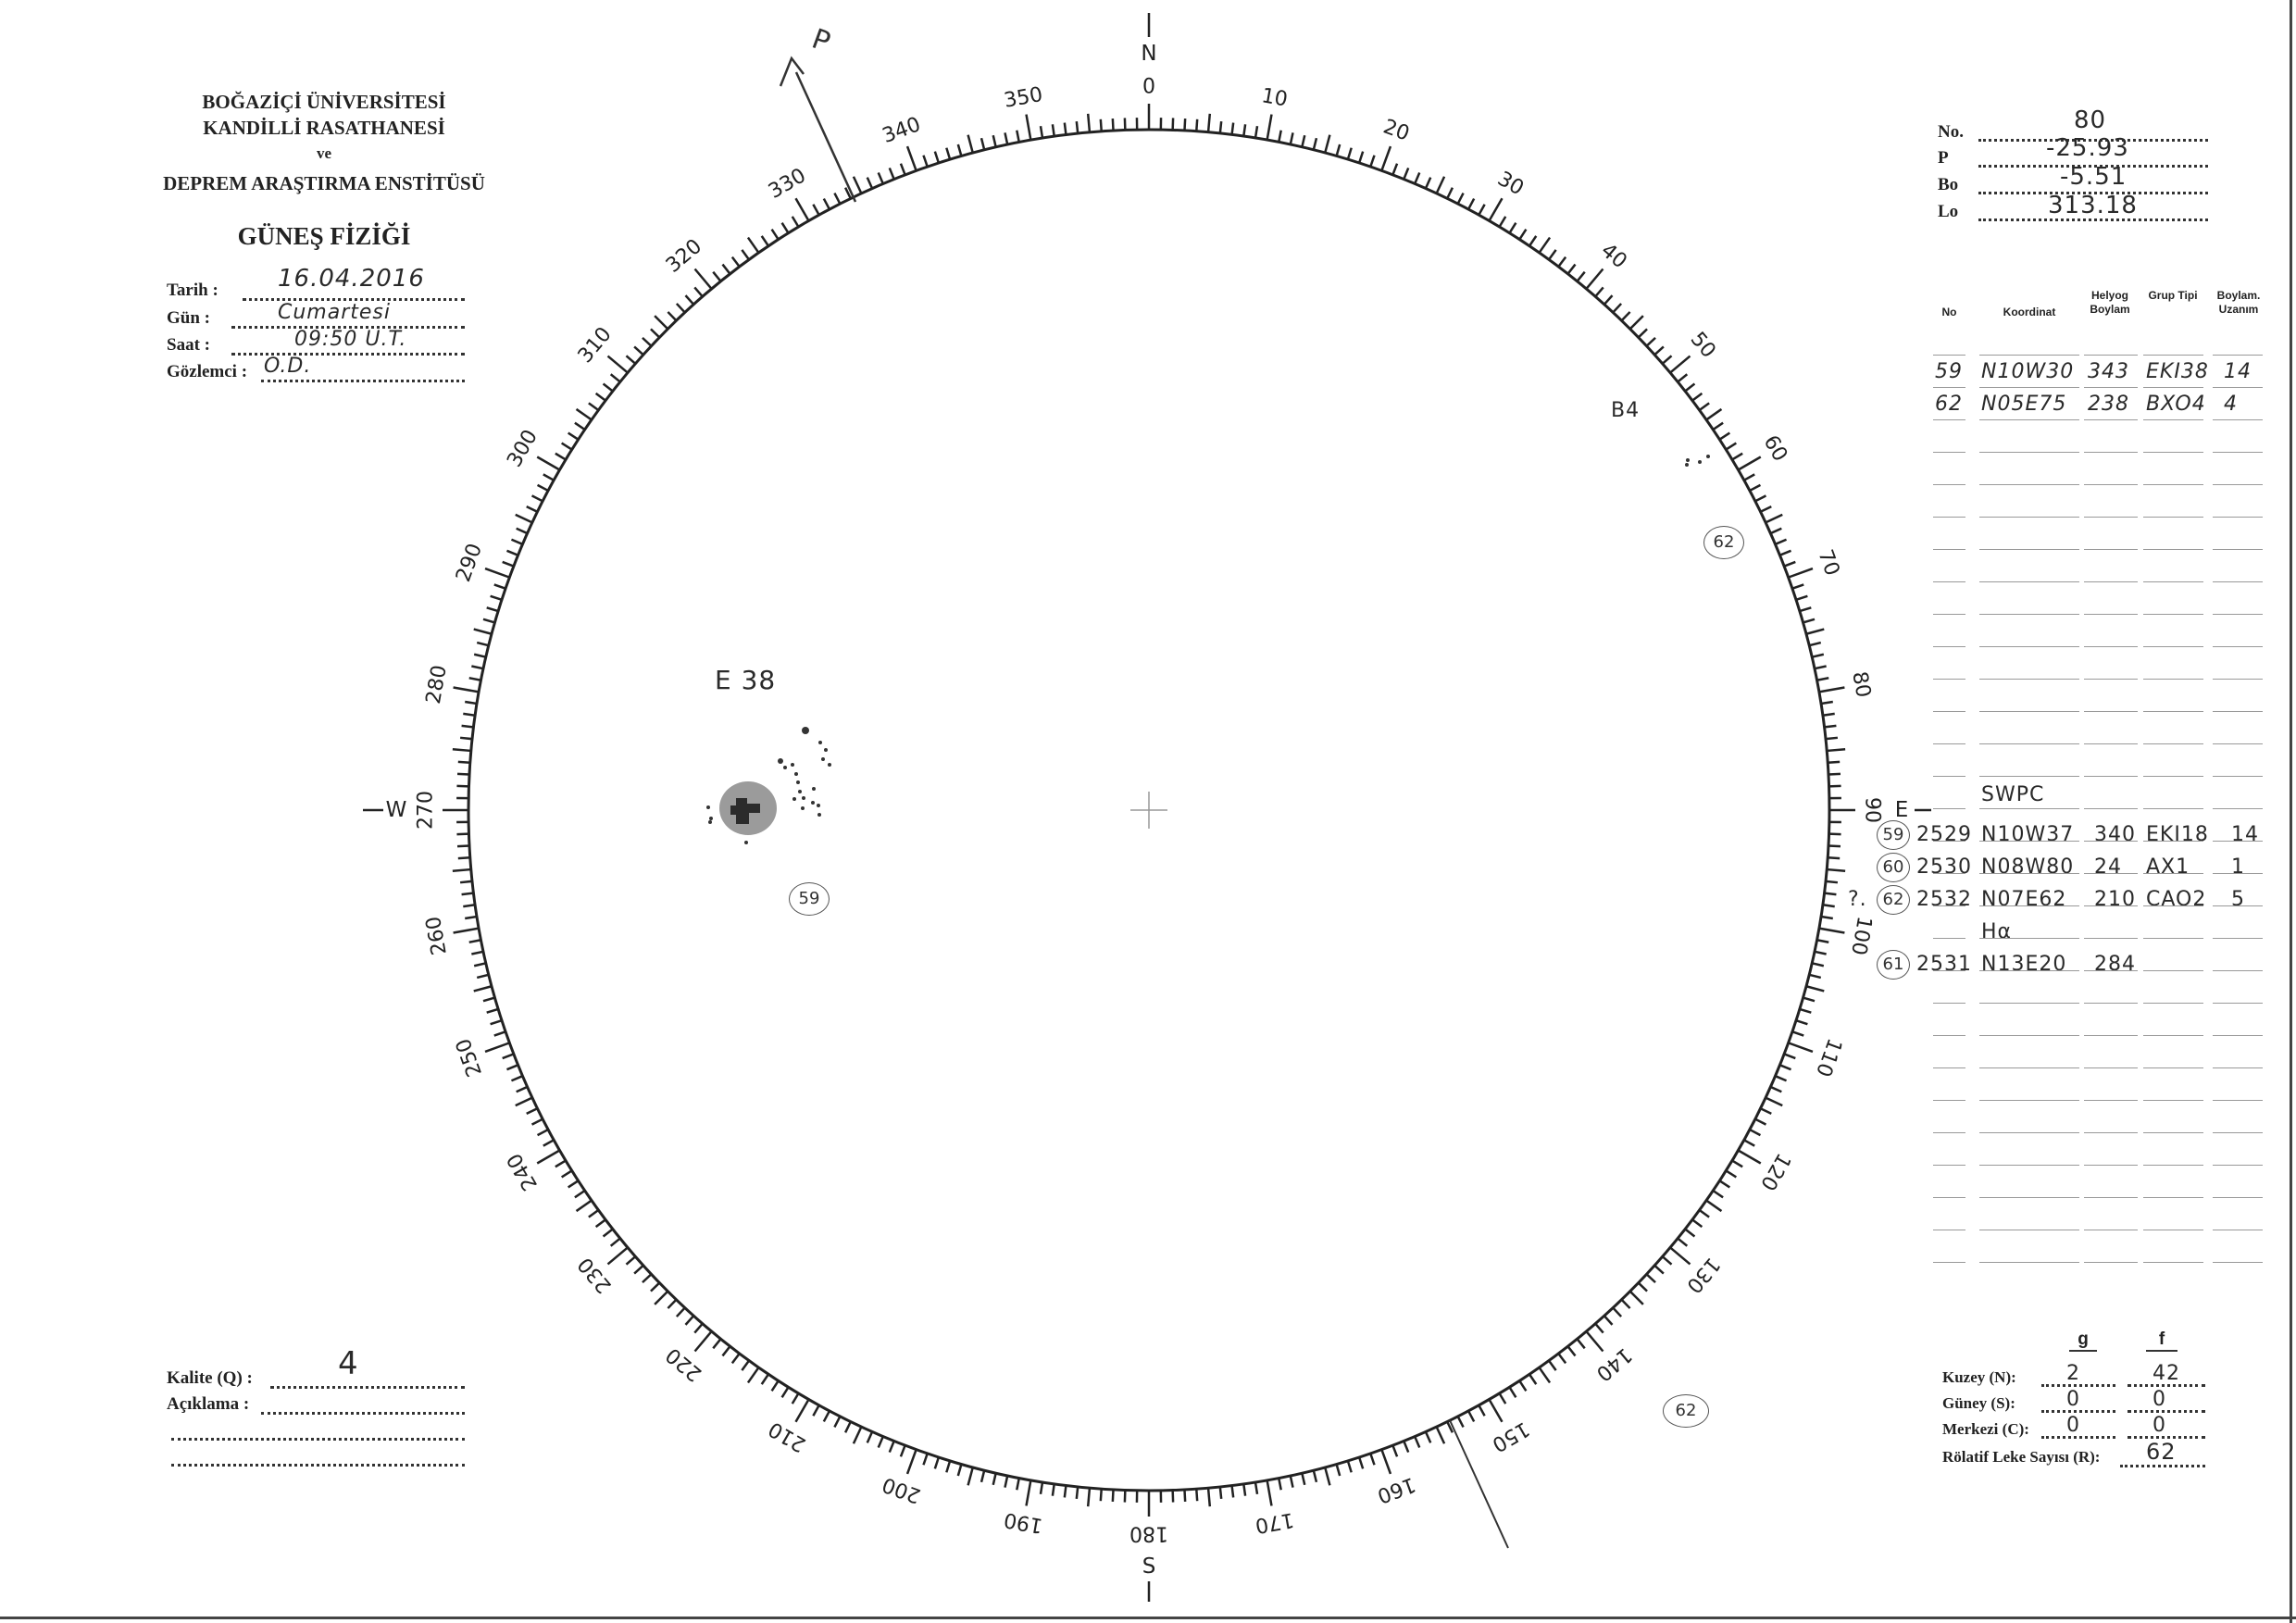 The height and width of the screenshot is (1623, 2296). What do you see at coordinates (288, 367) in the screenshot?
I see `observer-value: O.D.` at bounding box center [288, 367].